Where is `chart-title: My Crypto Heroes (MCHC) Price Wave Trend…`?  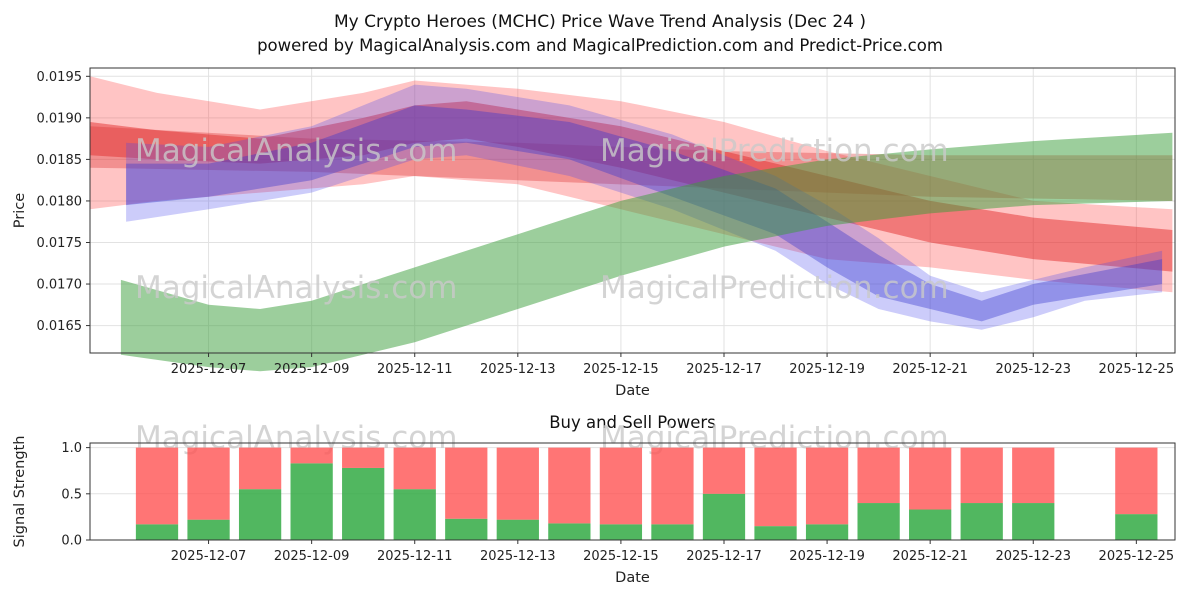
chart-title: My Crypto Heroes (MCHC) Price Wave Trend… is located at coordinates (600, 22).